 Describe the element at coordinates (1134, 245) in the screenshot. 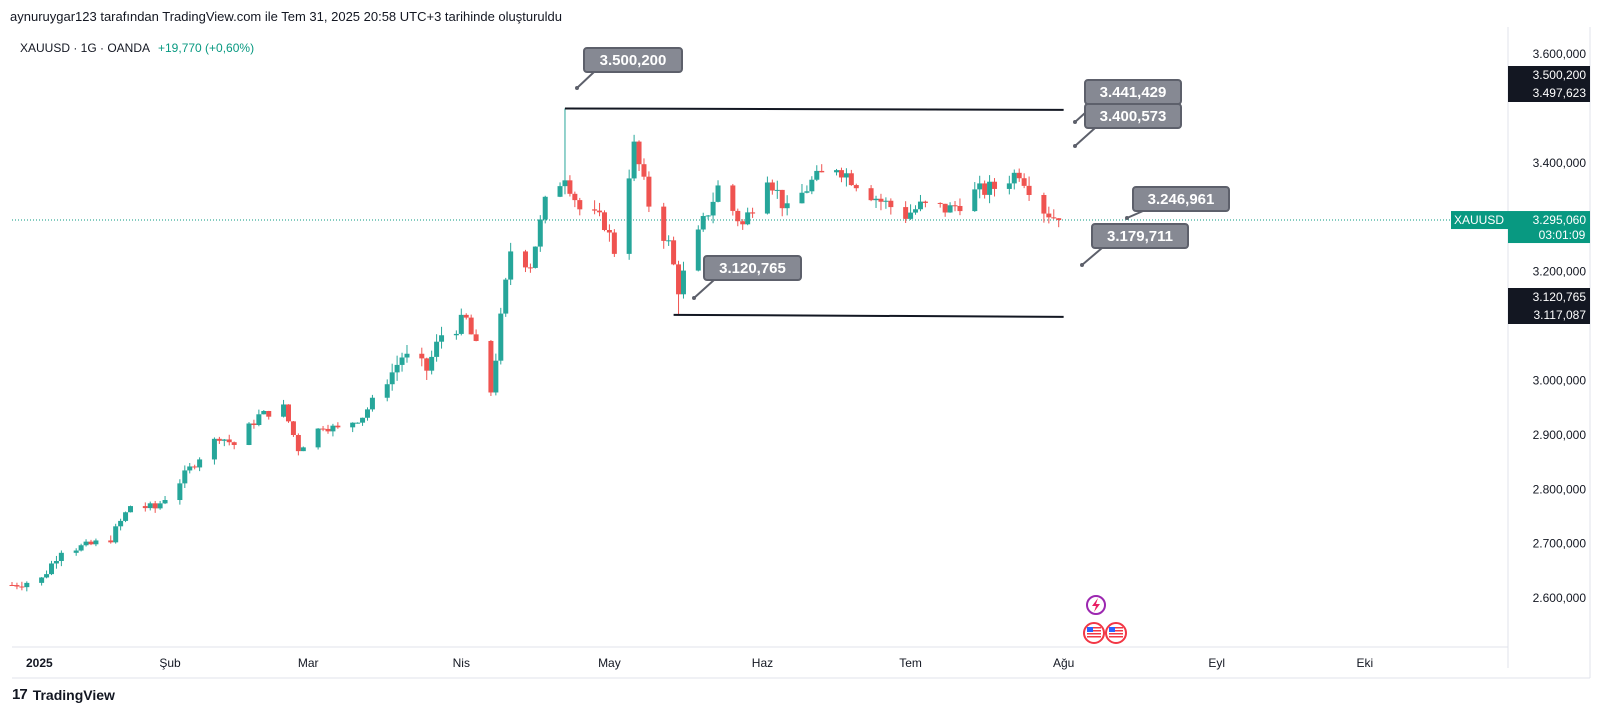

I see `price-callout: 3.179,711` at that location.